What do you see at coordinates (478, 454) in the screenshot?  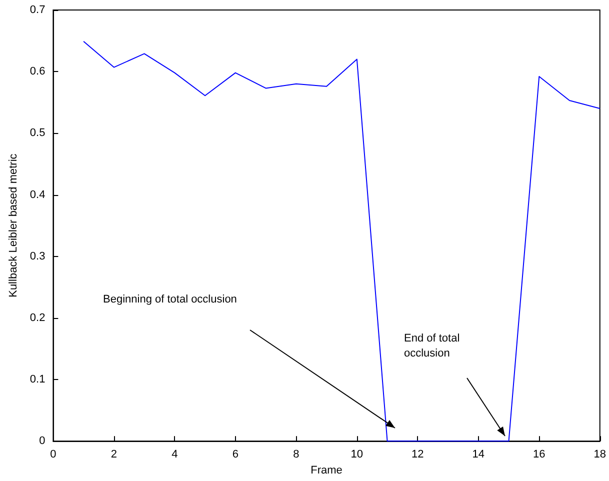 I see `x-tick-label: 14` at bounding box center [478, 454].